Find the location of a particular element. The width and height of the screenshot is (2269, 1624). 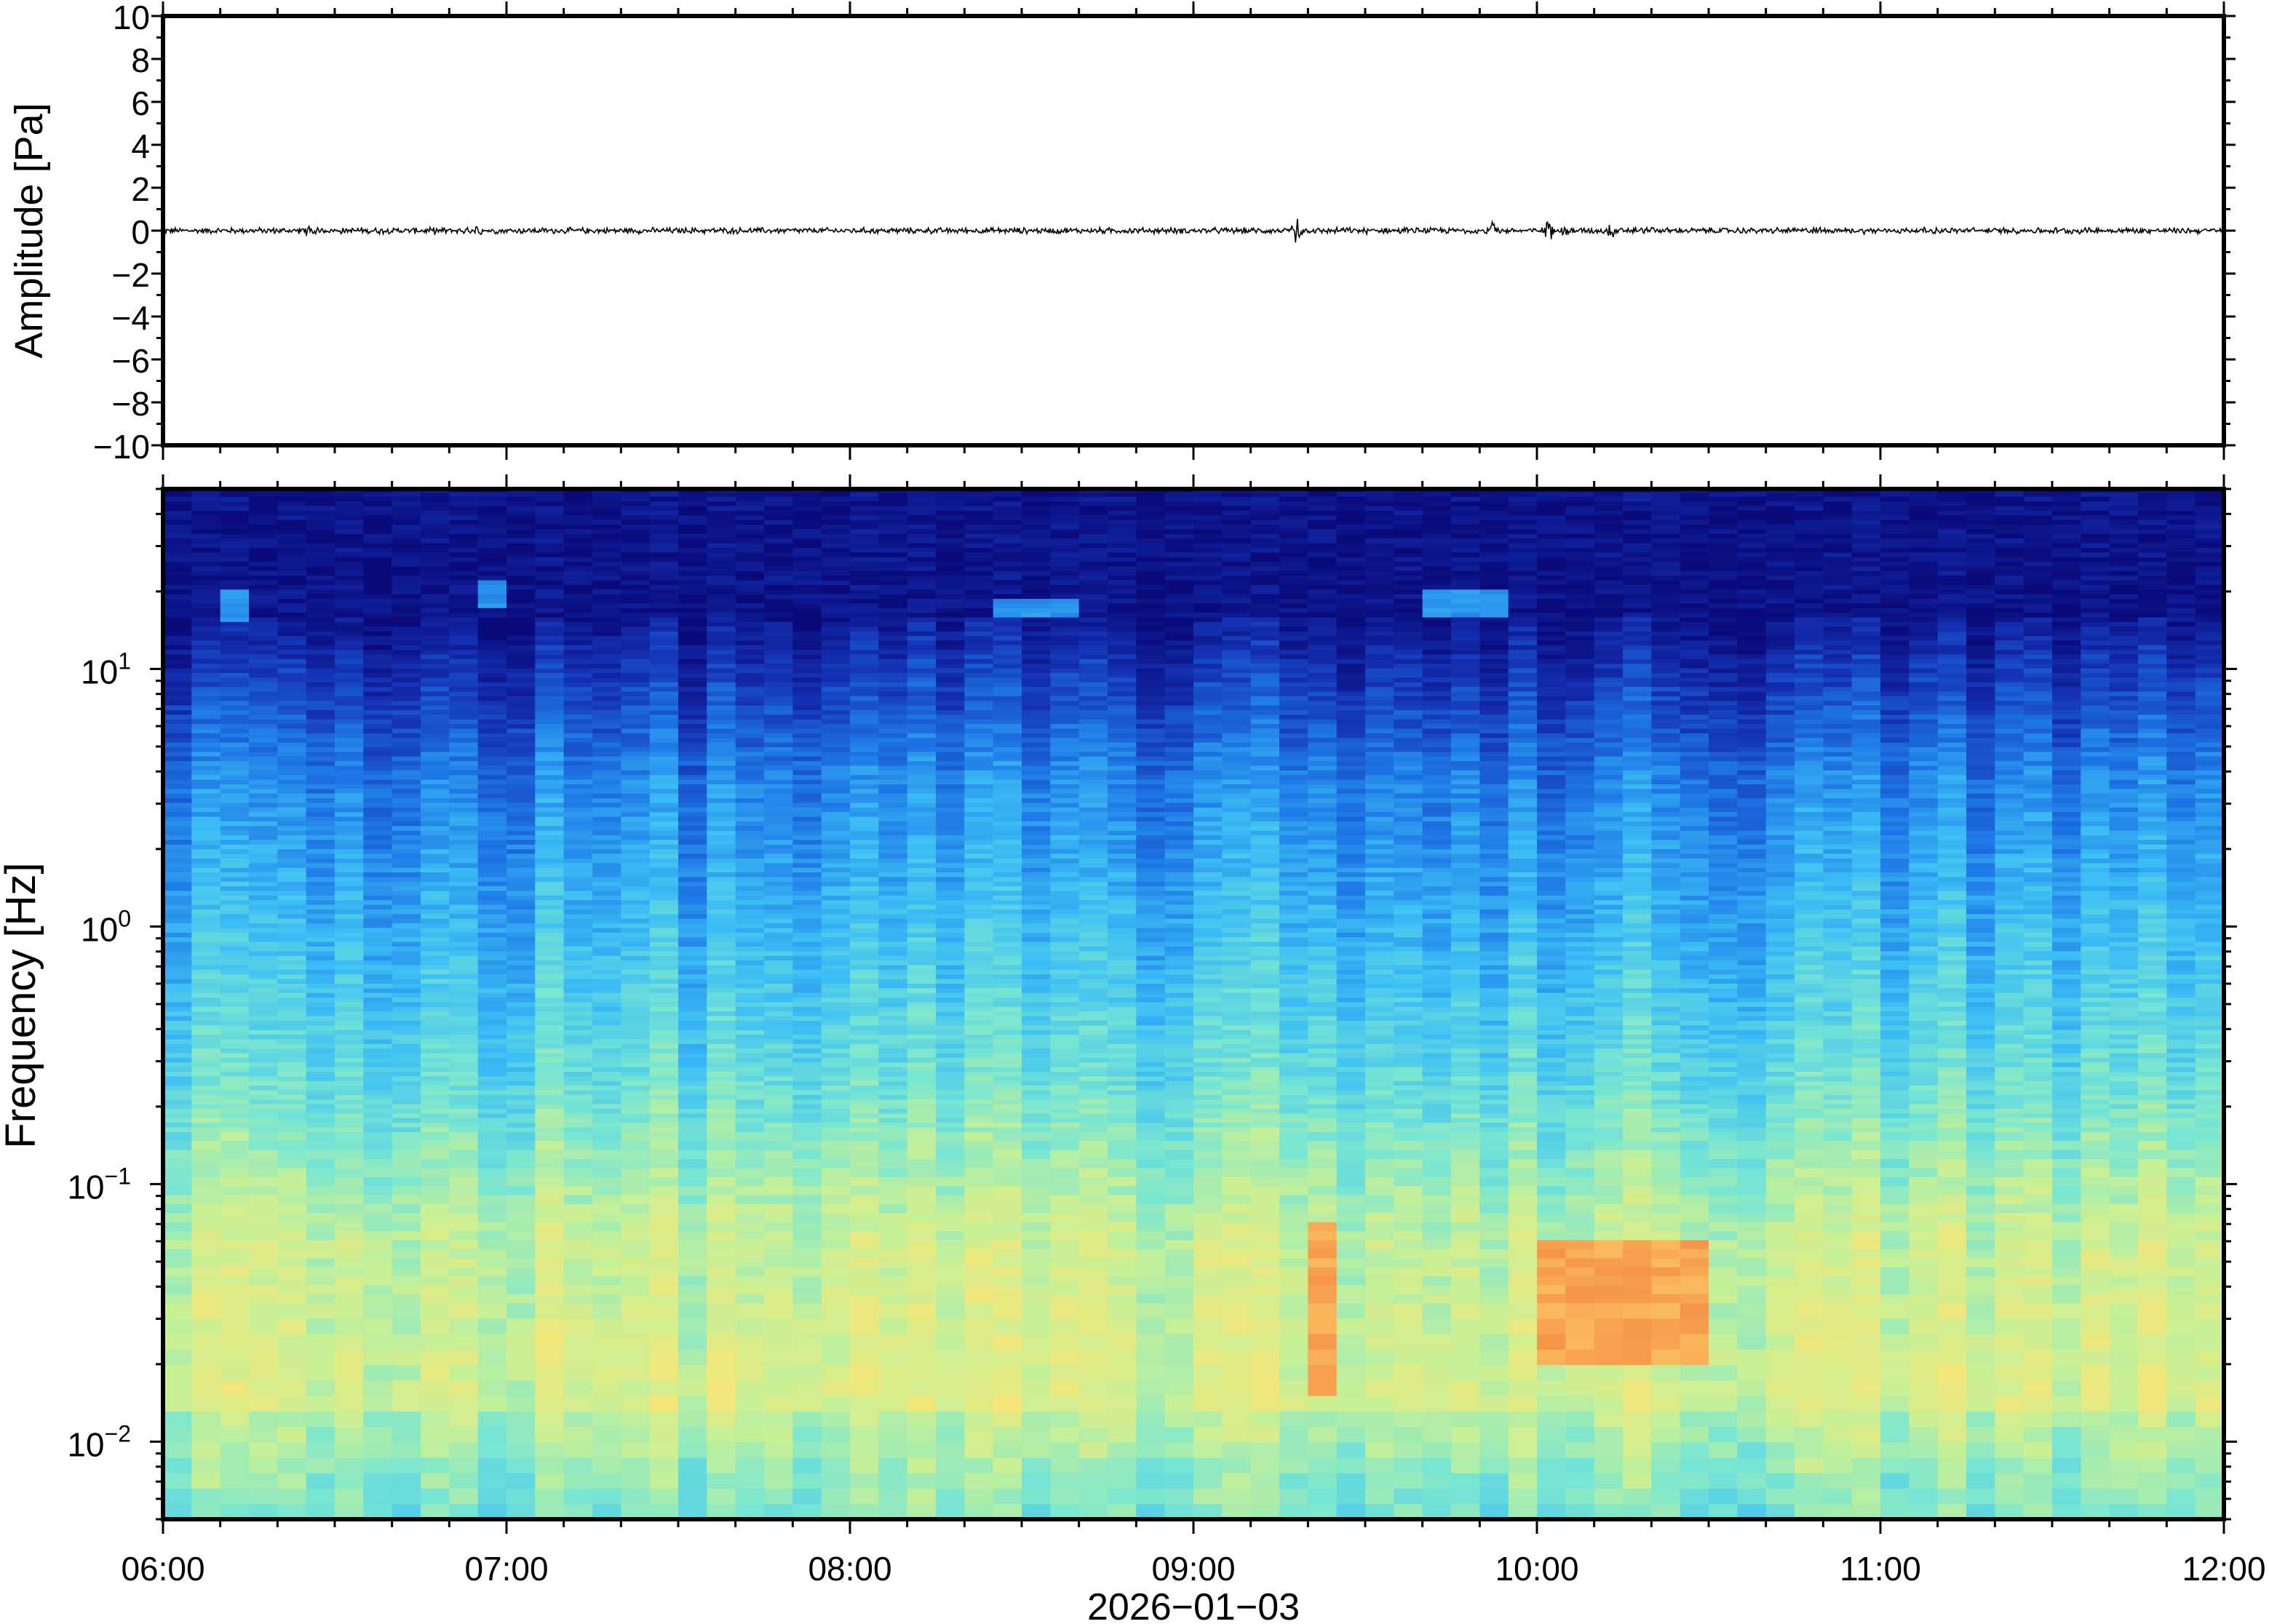

waveform-y-tick-label: 10 is located at coordinates (131, 18).